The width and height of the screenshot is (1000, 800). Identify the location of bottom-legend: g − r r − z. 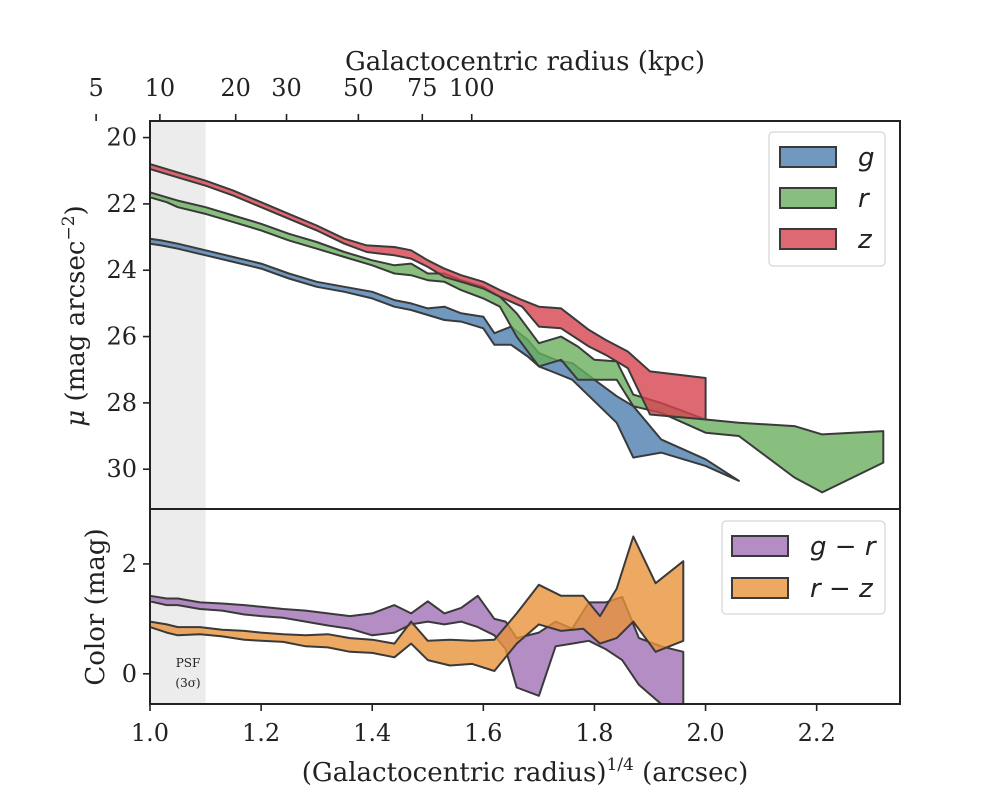
(803, 567).